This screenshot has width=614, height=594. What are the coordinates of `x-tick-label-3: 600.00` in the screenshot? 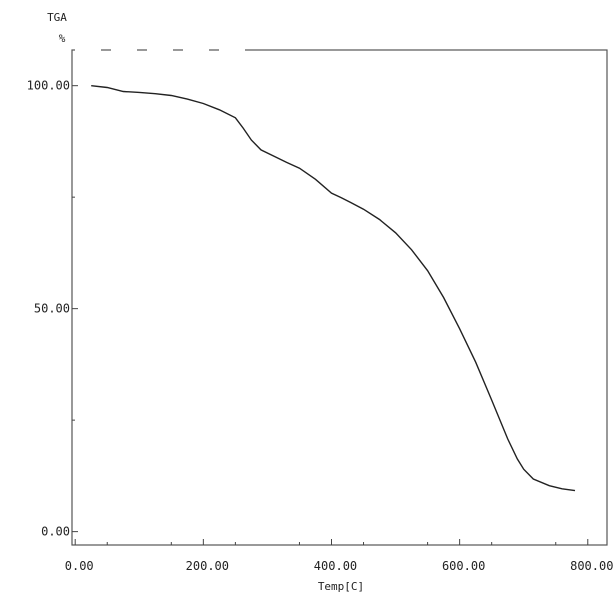 It's located at (463, 566).